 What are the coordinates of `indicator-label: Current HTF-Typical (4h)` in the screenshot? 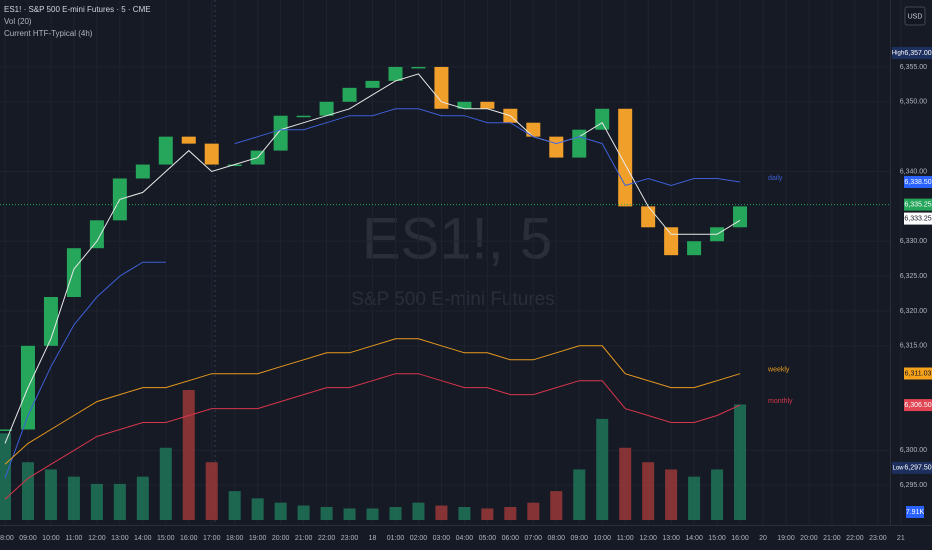 It's located at (48, 33).